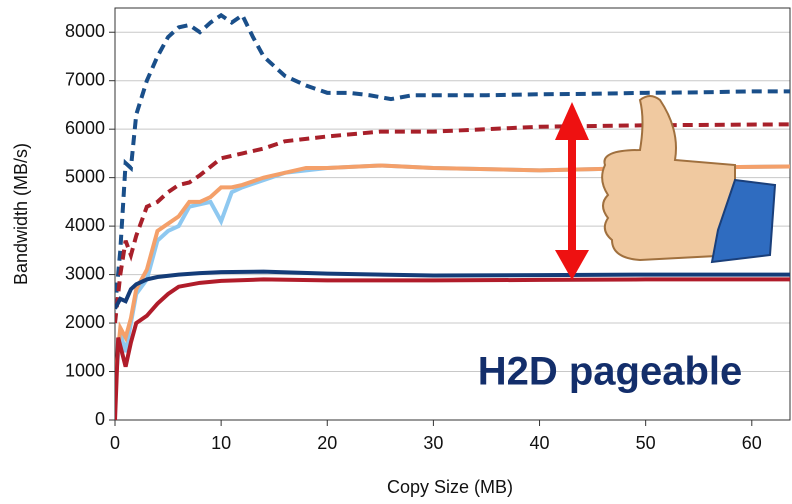 The image size is (792, 504). Describe the element at coordinates (85, 225) in the screenshot. I see `y-tick-label: 4000` at that location.